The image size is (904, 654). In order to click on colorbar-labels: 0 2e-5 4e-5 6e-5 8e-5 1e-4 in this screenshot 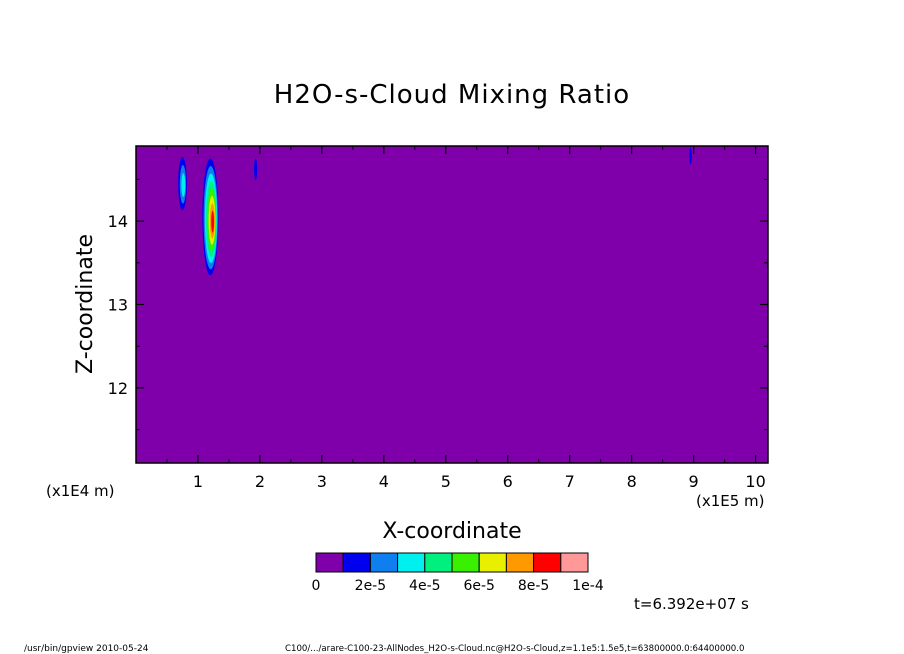, I will do `click(458, 586)`.